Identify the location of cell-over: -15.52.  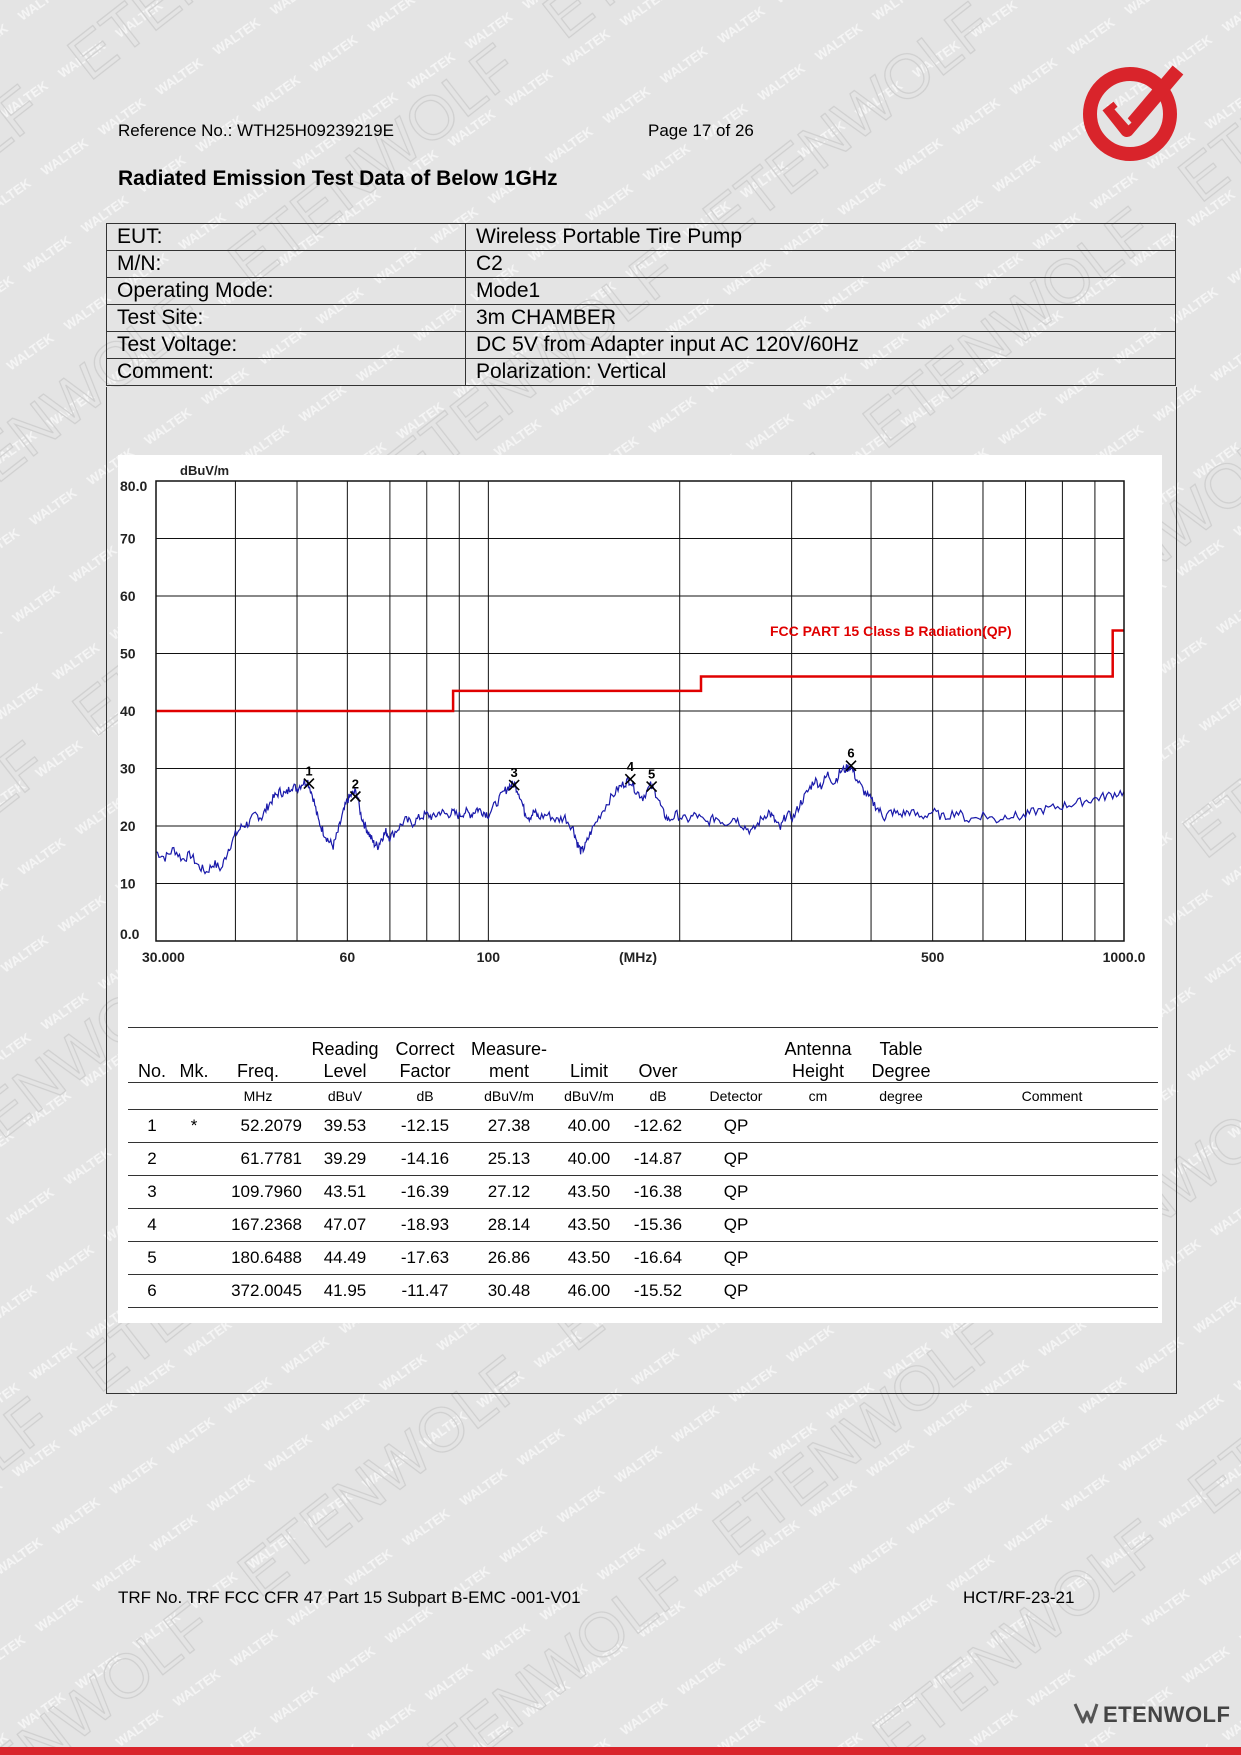
(658, 1291).